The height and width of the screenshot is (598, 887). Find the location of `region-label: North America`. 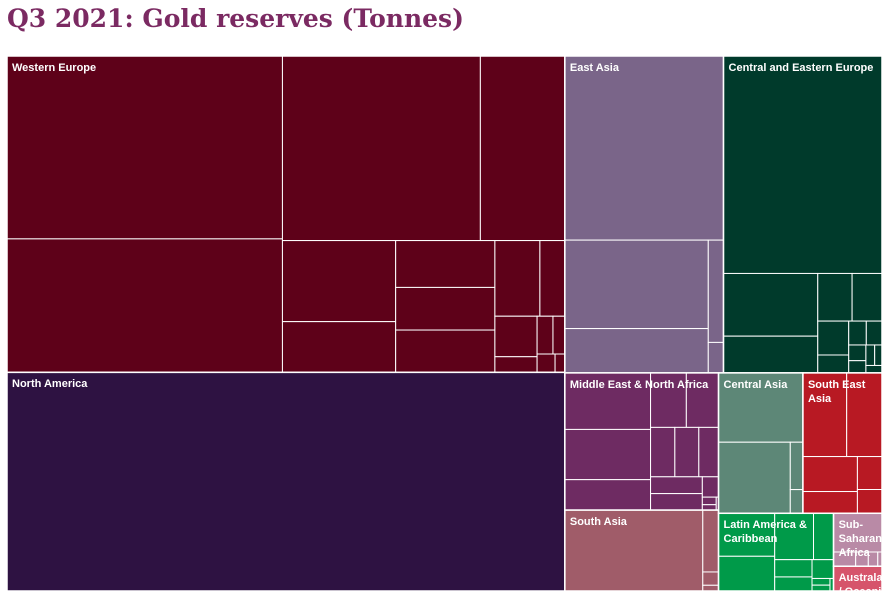

region-label: North America is located at coordinates (50, 384).